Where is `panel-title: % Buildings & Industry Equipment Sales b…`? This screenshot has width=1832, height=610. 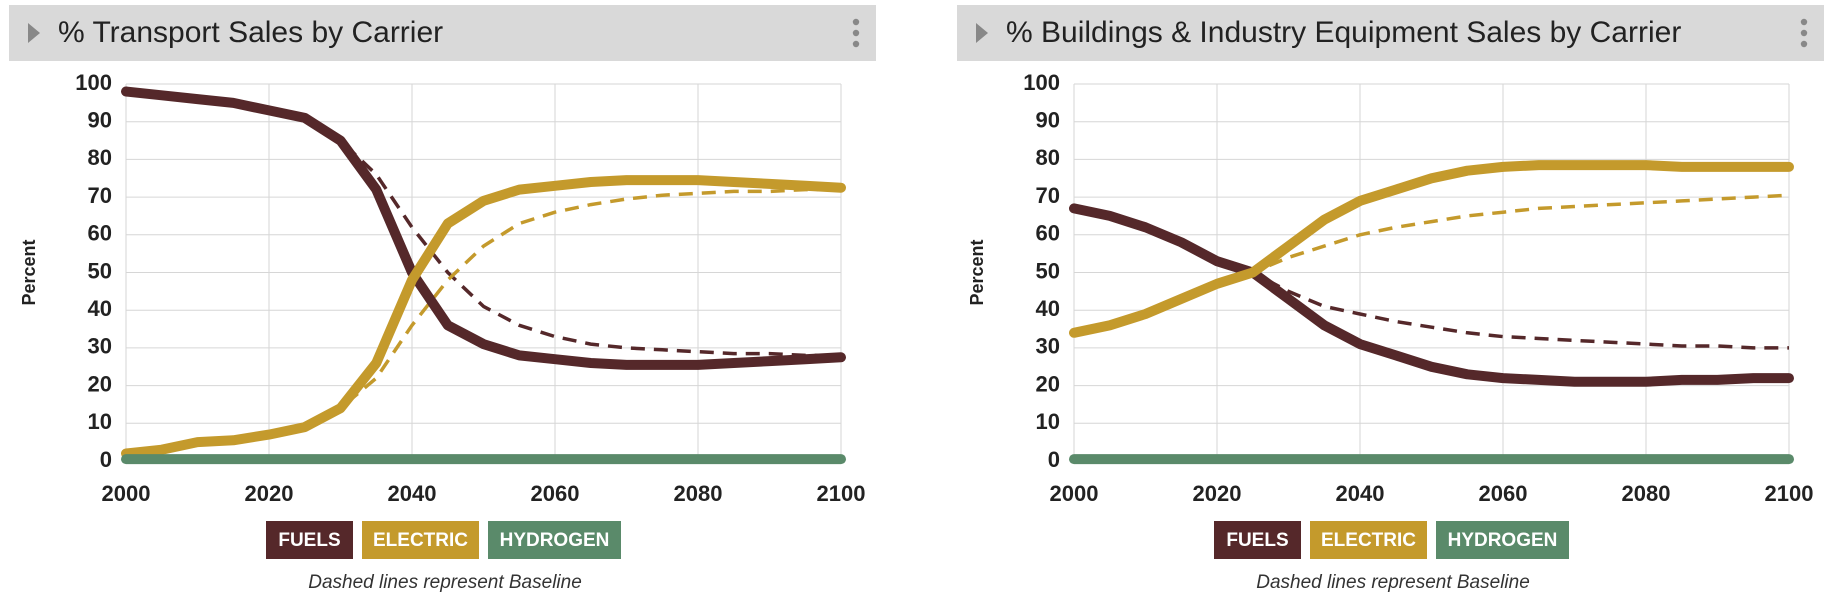
panel-title: % Buildings & Industry Equipment Sales b… is located at coordinates (1343, 32).